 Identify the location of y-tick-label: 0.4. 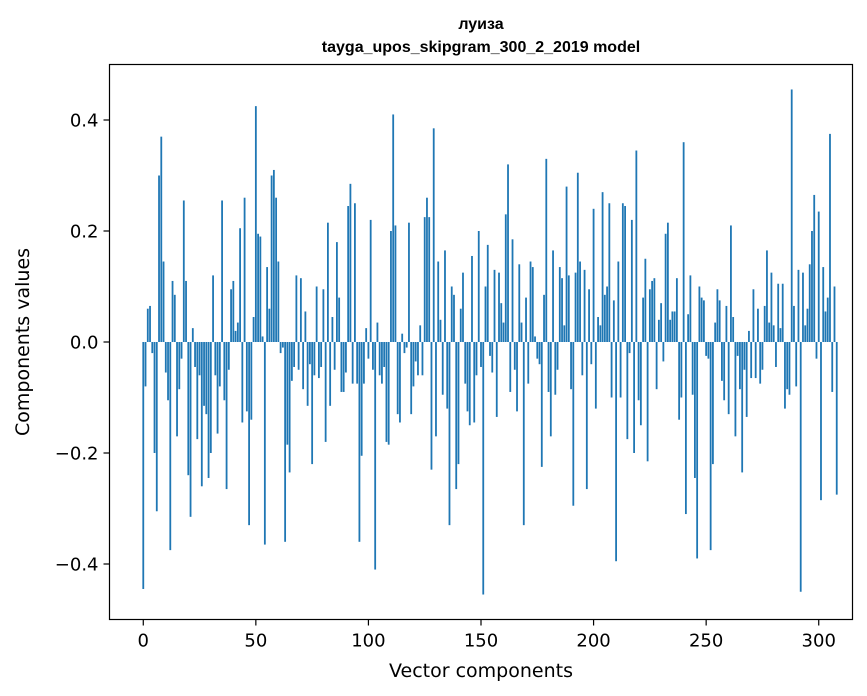
(84, 121).